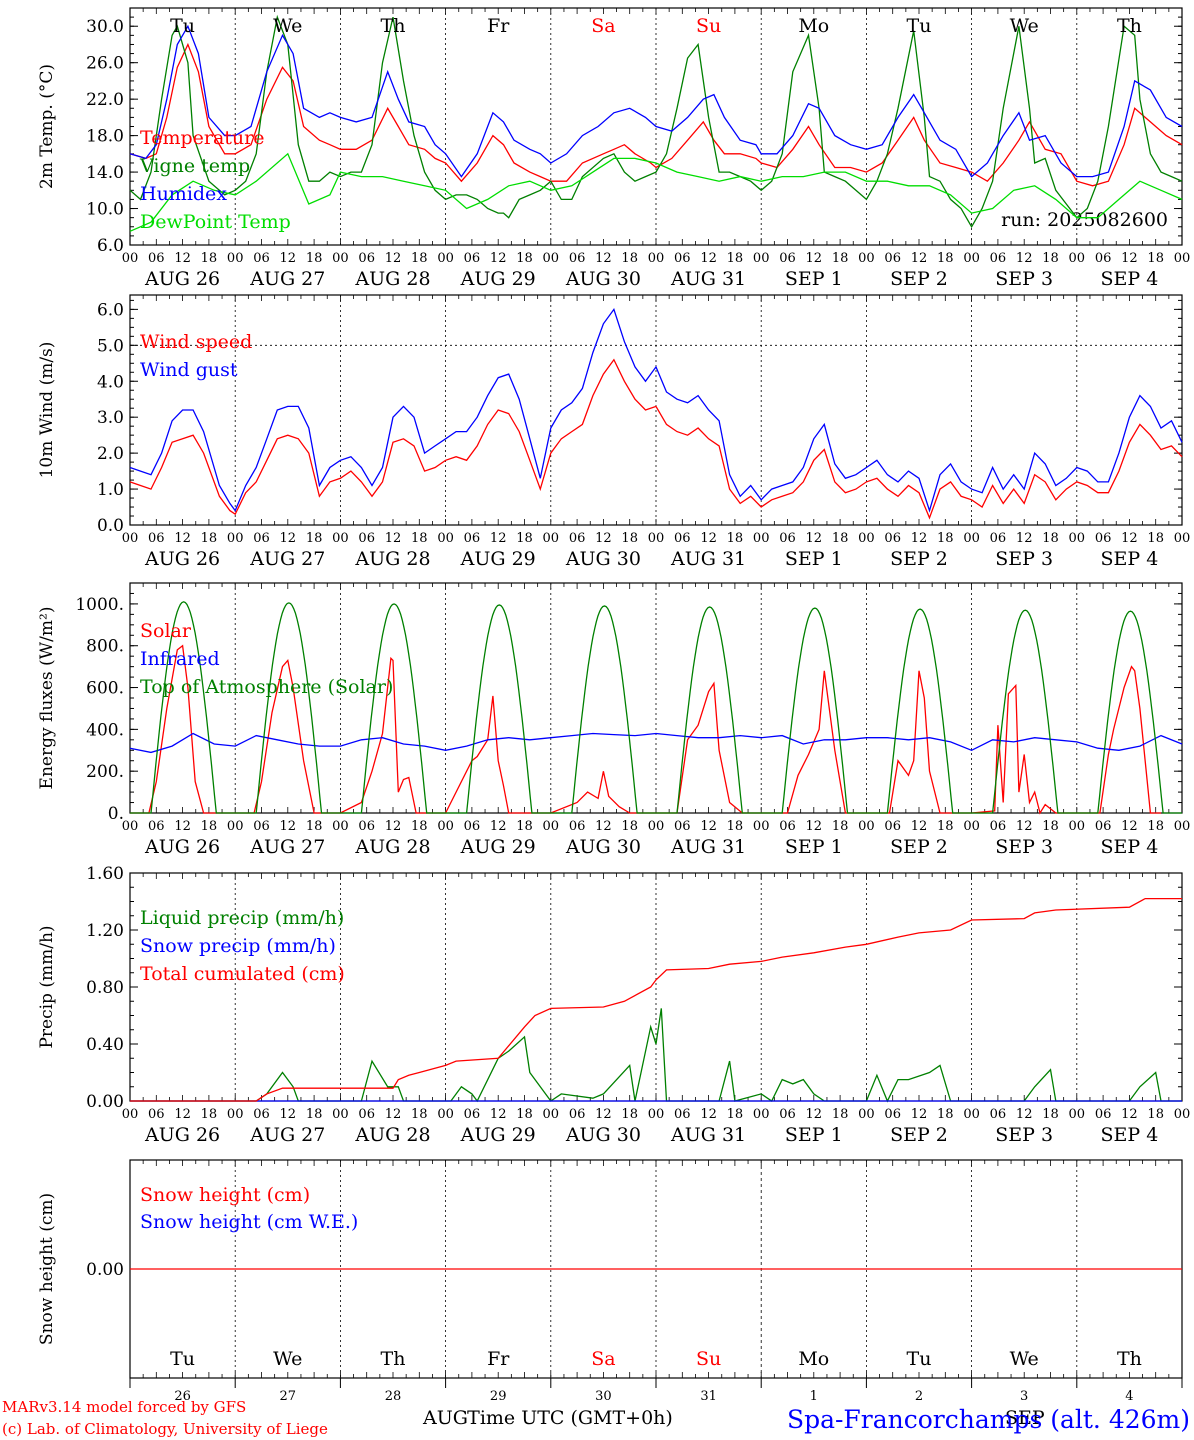 This screenshot has height=1440, width=1194. I want to click on legend-entry: DewPoint Temp, so click(215, 222).